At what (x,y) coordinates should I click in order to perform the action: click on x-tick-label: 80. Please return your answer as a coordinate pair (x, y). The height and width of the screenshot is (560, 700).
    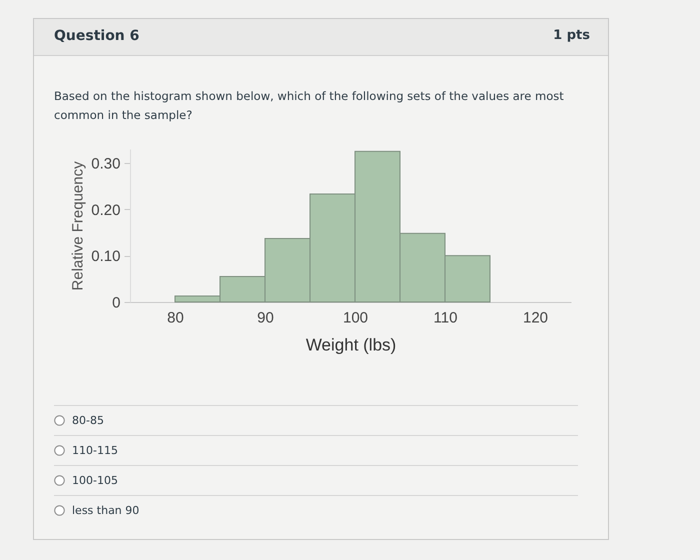
    Looking at the image, I should click on (175, 318).